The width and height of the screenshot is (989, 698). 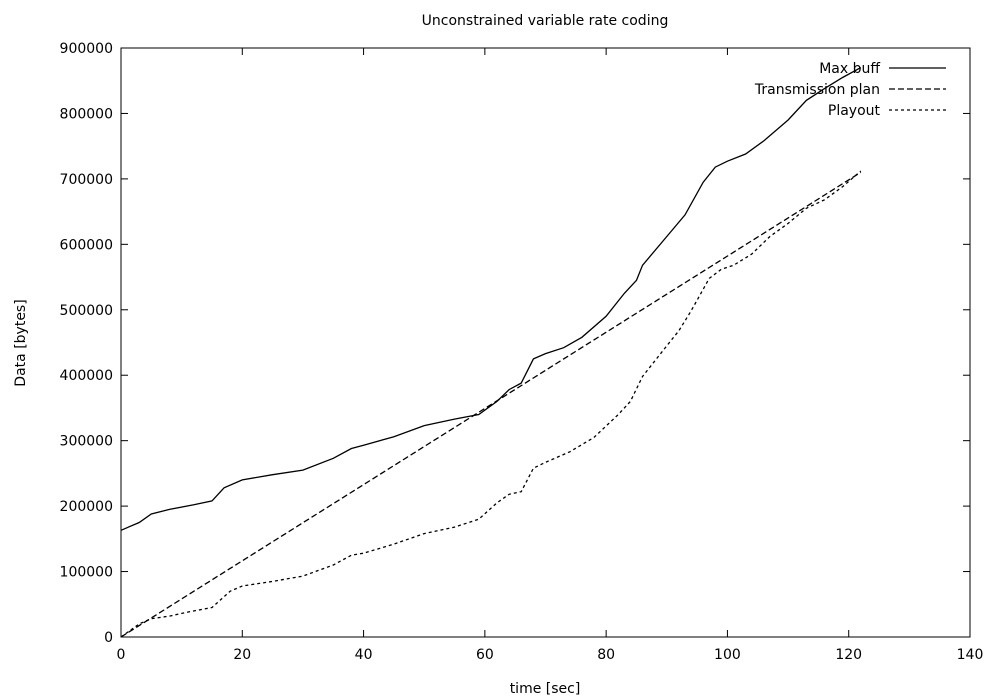 What do you see at coordinates (108, 638) in the screenshot?
I see `y-tick-label: 0` at bounding box center [108, 638].